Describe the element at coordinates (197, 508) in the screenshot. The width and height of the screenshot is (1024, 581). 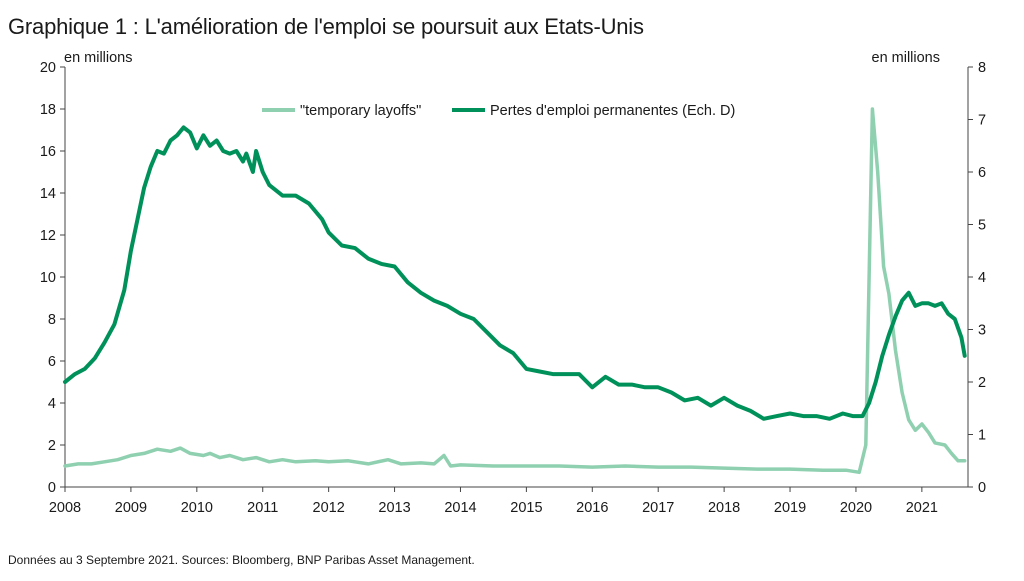
I see `x-tick-label: 2010` at that location.